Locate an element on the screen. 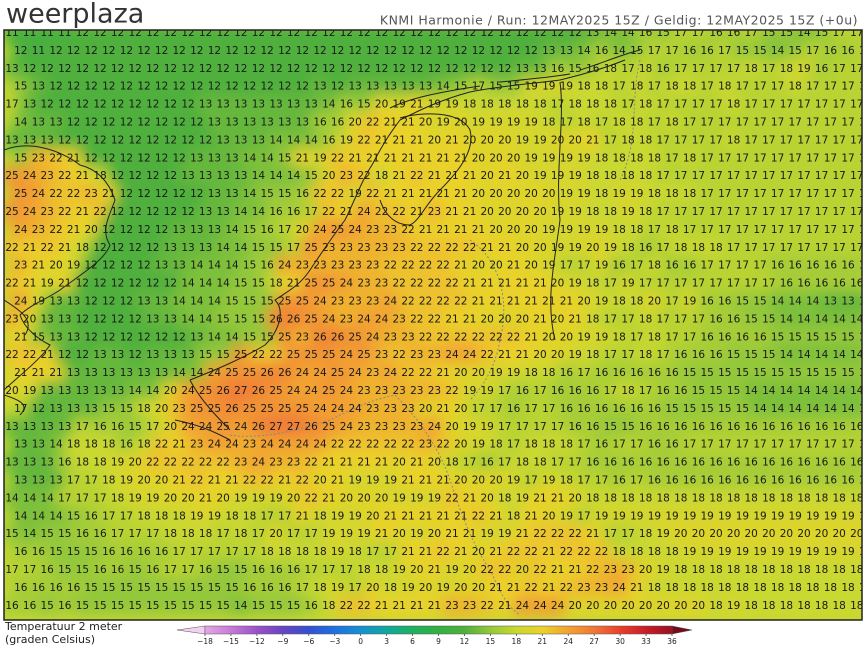 The width and height of the screenshot is (867, 650). temperature-value: 24 is located at coordinates (215, 445).